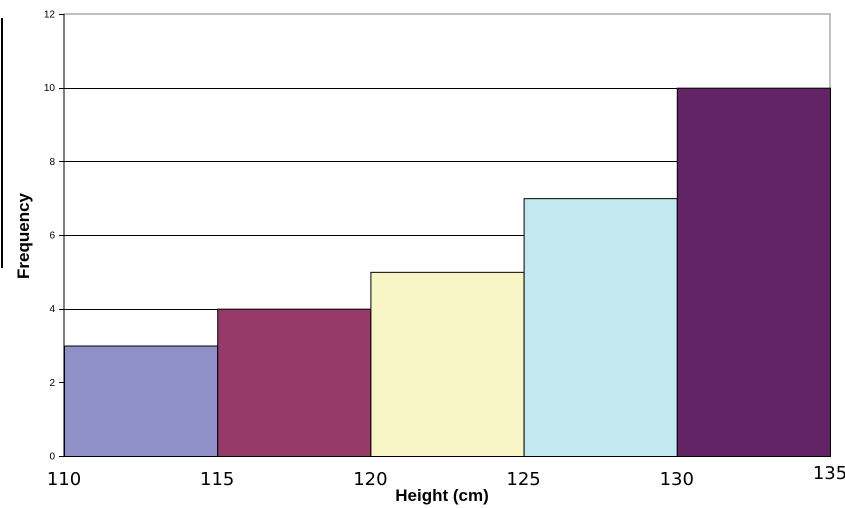  What do you see at coordinates (23, 235) in the screenshot?
I see `y-axis-title: Frequency` at bounding box center [23, 235].